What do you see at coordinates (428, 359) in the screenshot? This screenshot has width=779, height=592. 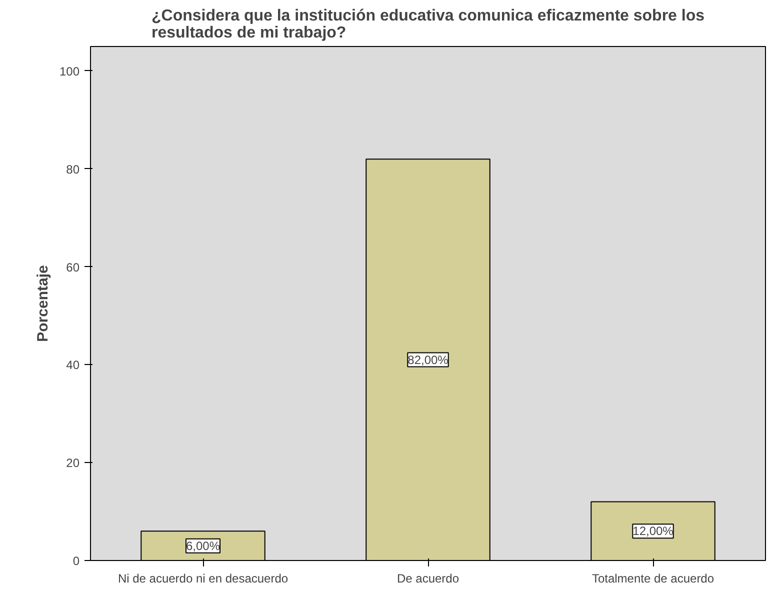 I see `data-label: 82,00%` at bounding box center [428, 359].